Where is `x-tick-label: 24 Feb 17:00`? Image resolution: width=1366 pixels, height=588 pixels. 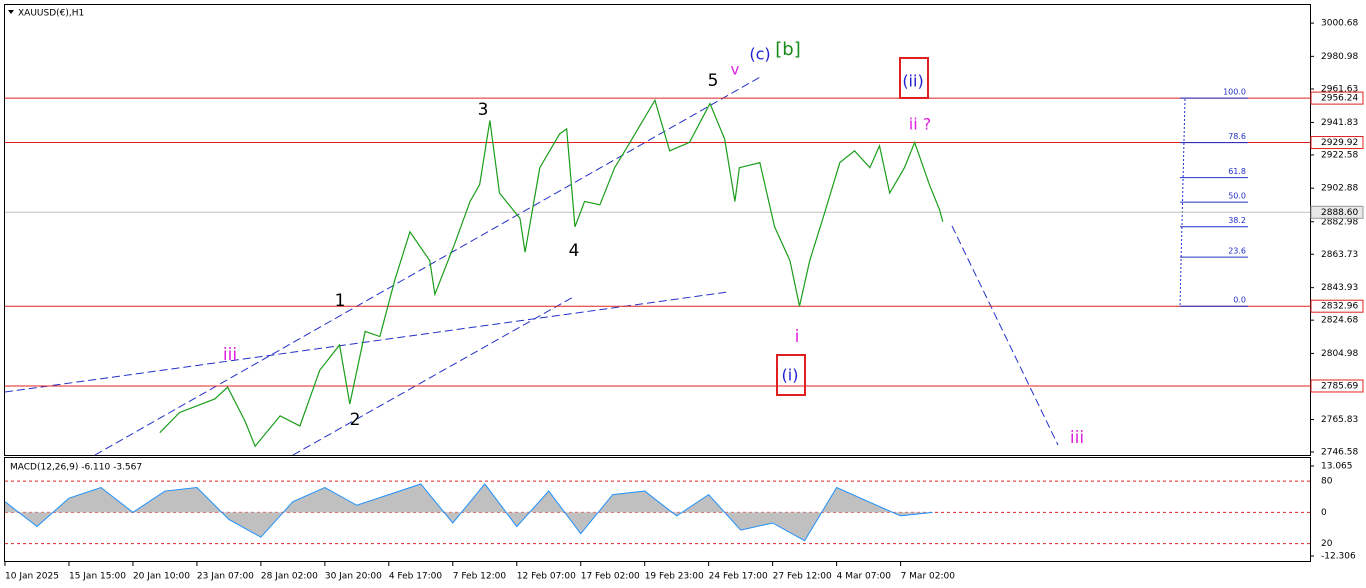
x-tick-label: 24 Feb 17:00 is located at coordinates (738, 577).